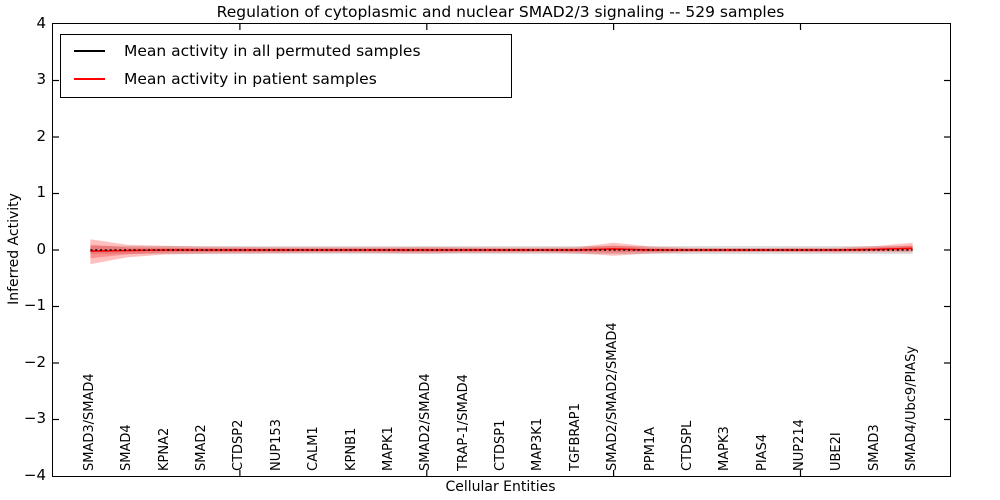 The image size is (1000, 500). What do you see at coordinates (89, 422) in the screenshot?
I see `x-tick-label: SMAD3/SMAD4` at bounding box center [89, 422].